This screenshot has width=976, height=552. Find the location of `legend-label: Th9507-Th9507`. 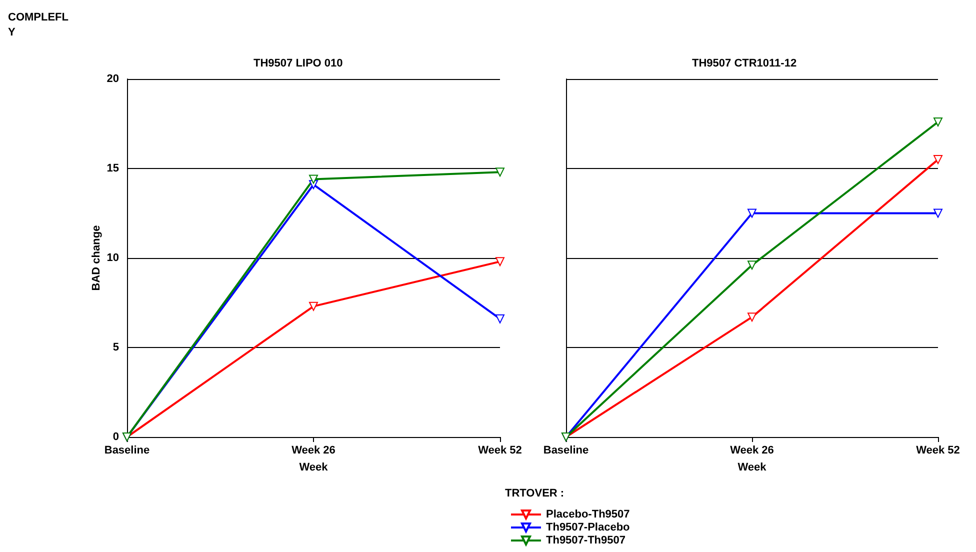

legend-label: Th9507-Th9507 is located at coordinates (586, 540).